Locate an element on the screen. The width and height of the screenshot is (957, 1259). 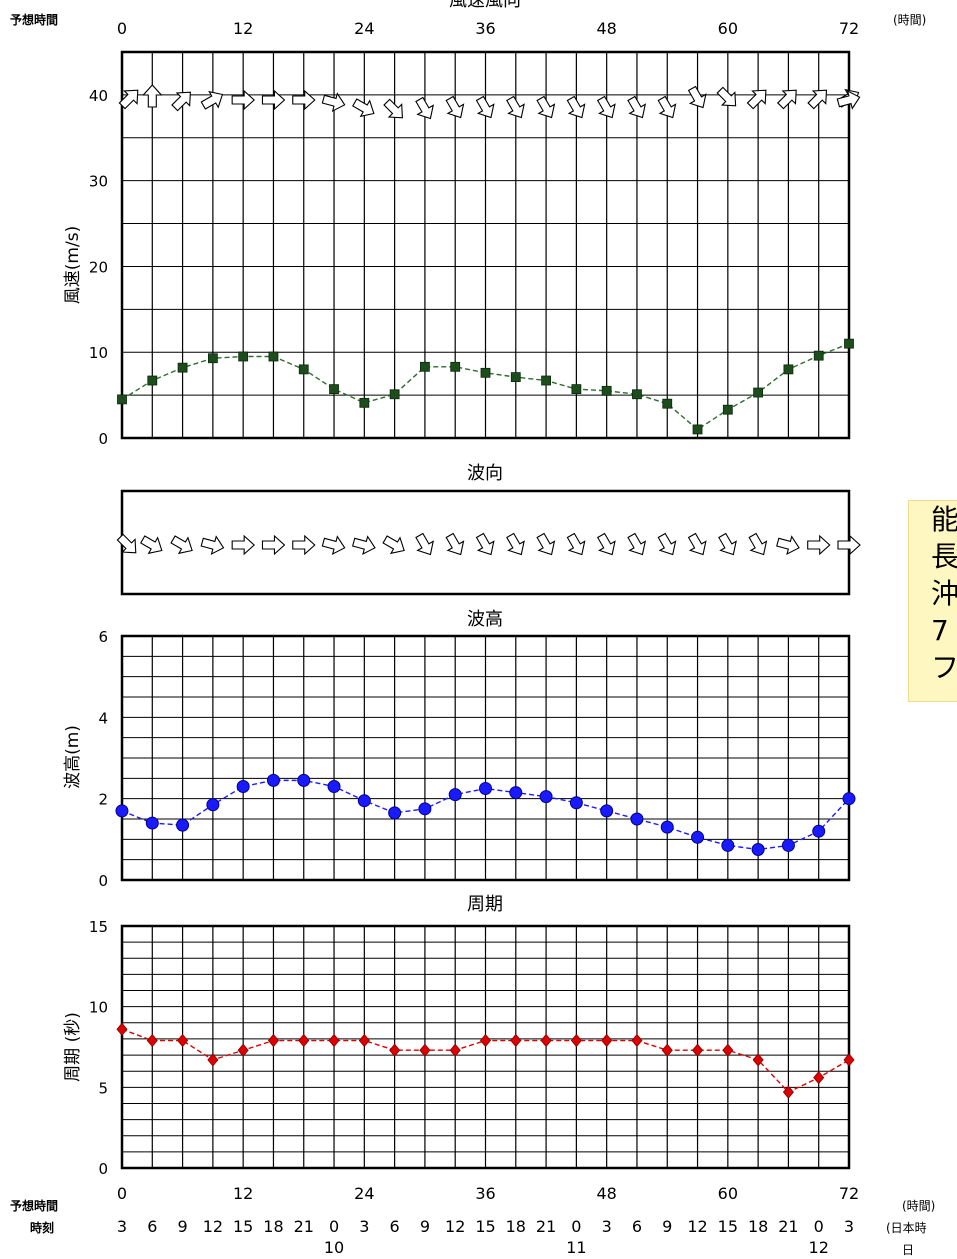
bottom-x-tick-label: 24 is located at coordinates (364, 1193).